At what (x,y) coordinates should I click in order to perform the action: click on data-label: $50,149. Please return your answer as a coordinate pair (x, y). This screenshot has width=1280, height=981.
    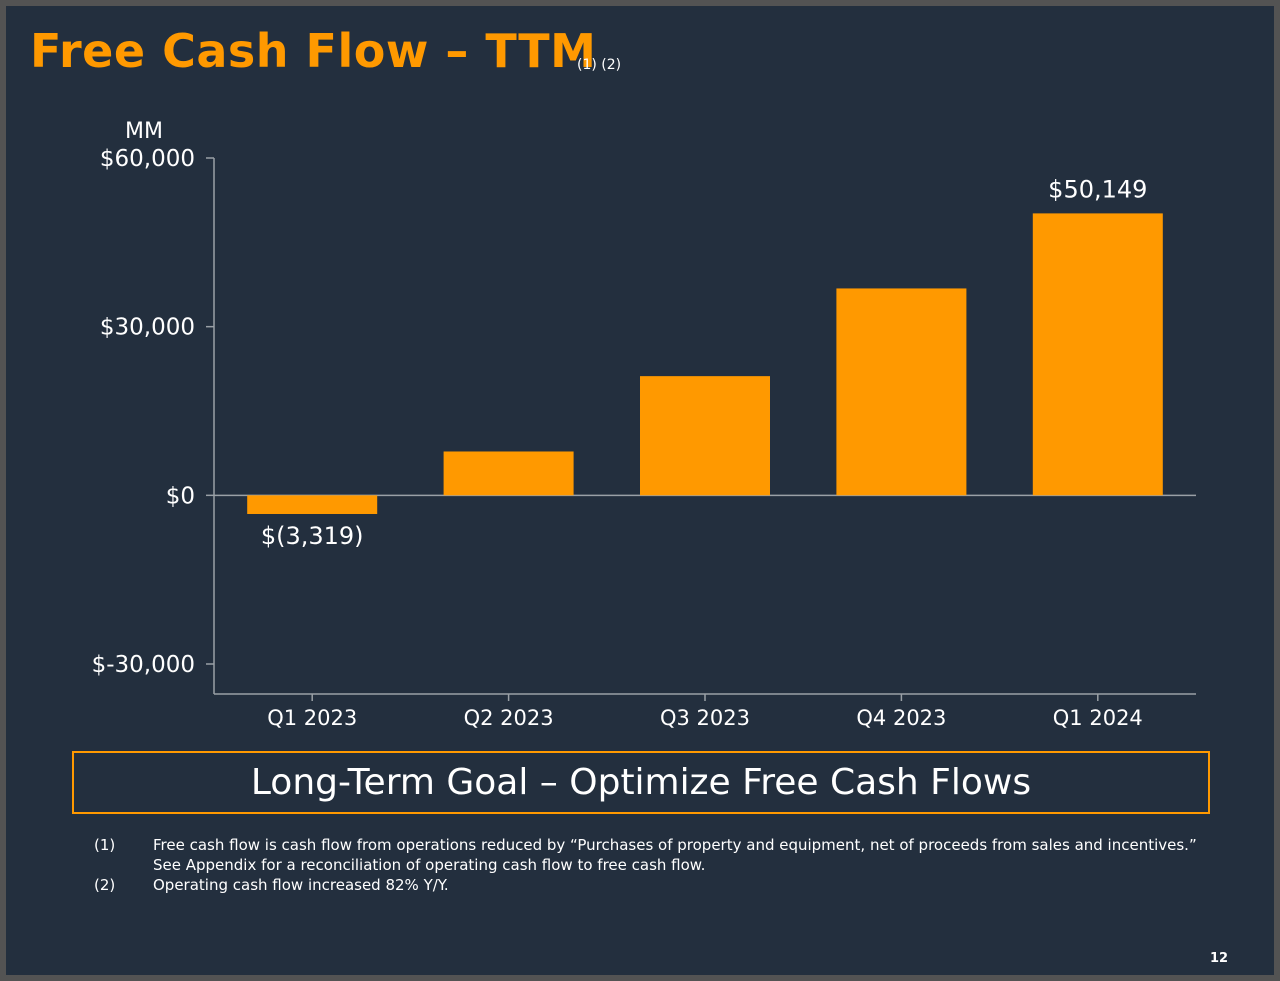
    Looking at the image, I should click on (1097, 189).